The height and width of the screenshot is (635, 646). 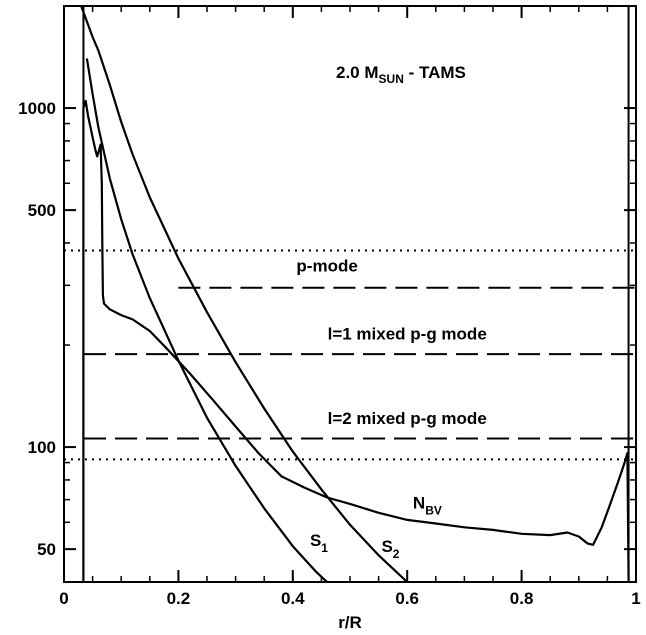 I want to click on l2-mode-label: l=2 mixed p-g mode, so click(x=407, y=418).